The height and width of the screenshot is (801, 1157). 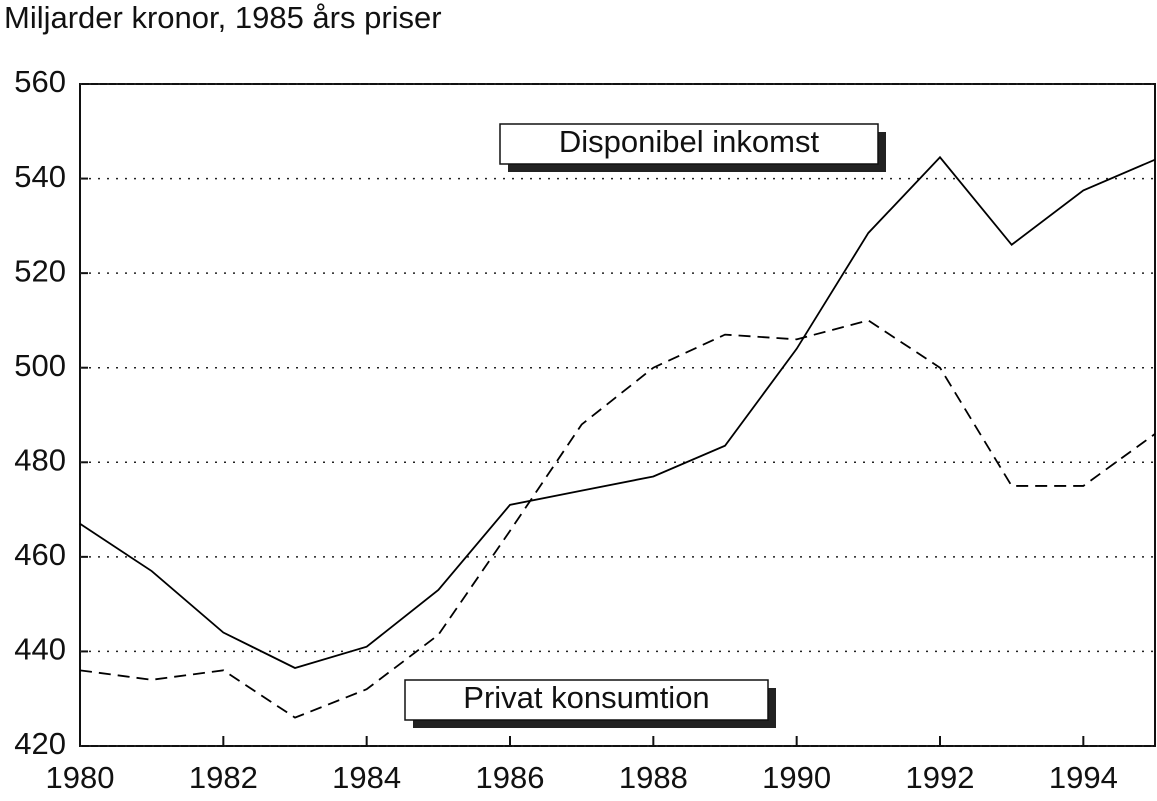 I want to click on x-tick-label: 1992, so click(x=940, y=777).